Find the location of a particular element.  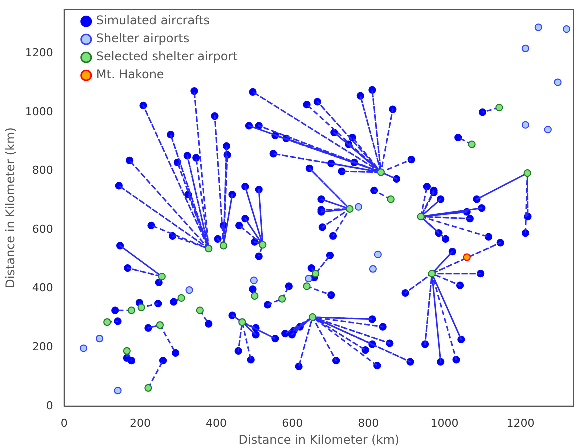

x-tick-label: 1000 is located at coordinates (444, 423).